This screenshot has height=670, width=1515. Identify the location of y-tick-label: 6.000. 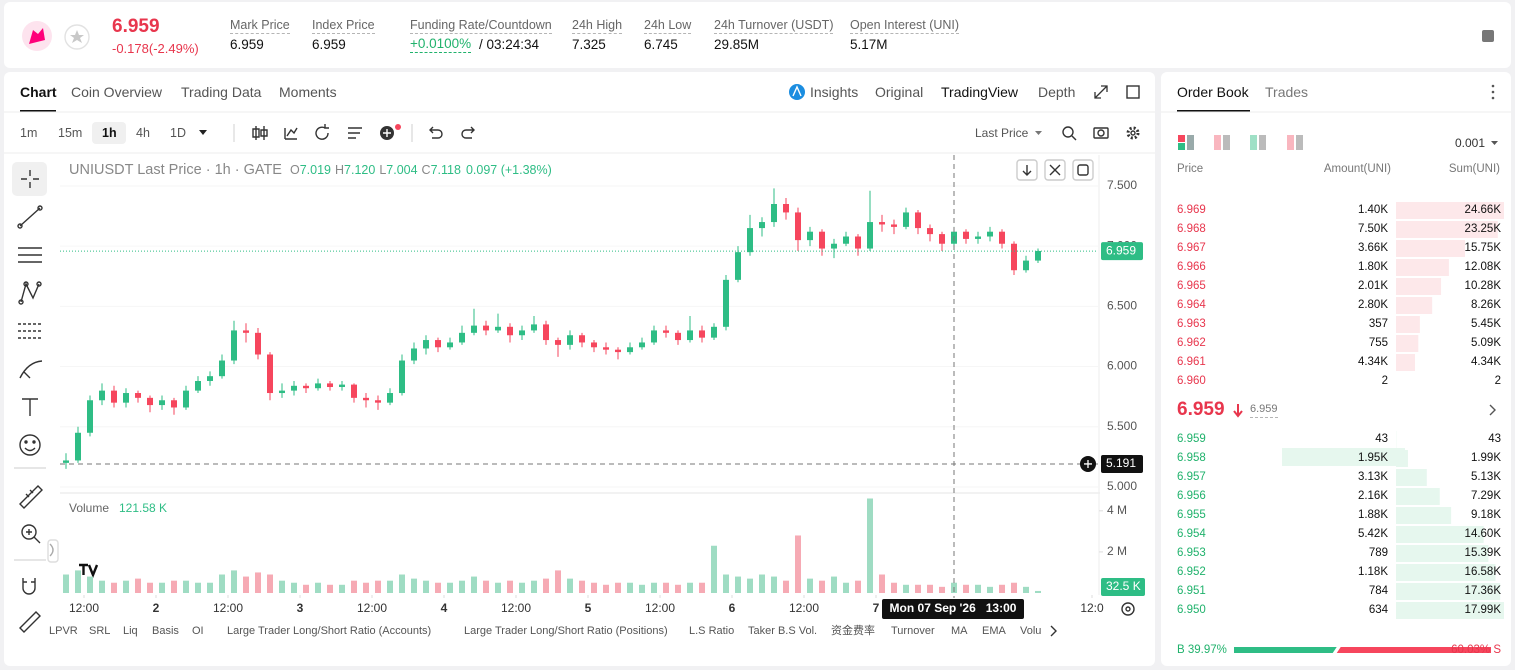
(1122, 366).